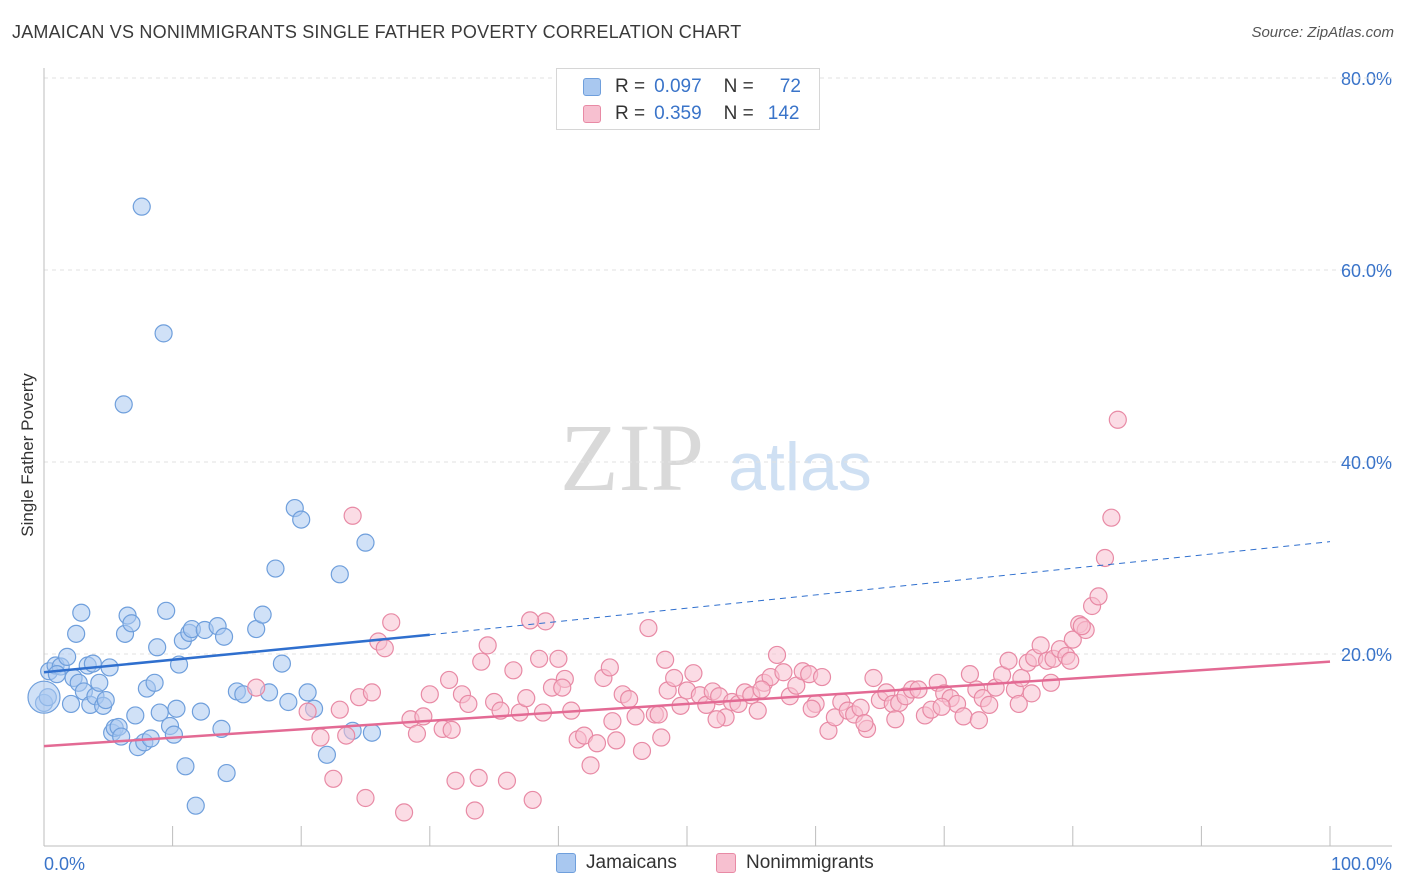  Describe the element at coordinates (810, 862) in the screenshot. I see `legend-label: Nonimmigrants` at that location.